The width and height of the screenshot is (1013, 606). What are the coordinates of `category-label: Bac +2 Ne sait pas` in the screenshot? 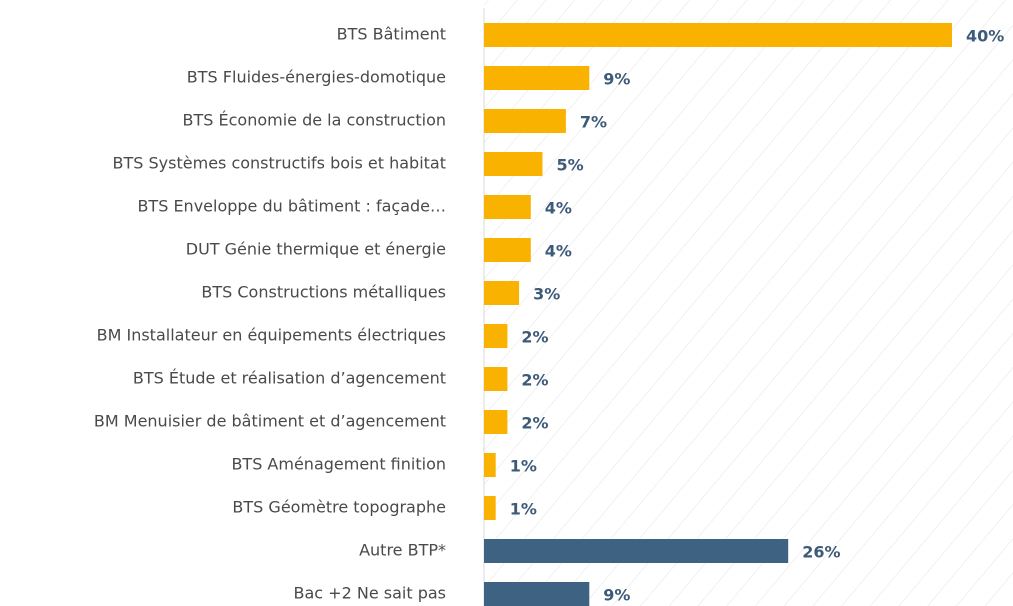 It's located at (370, 593).